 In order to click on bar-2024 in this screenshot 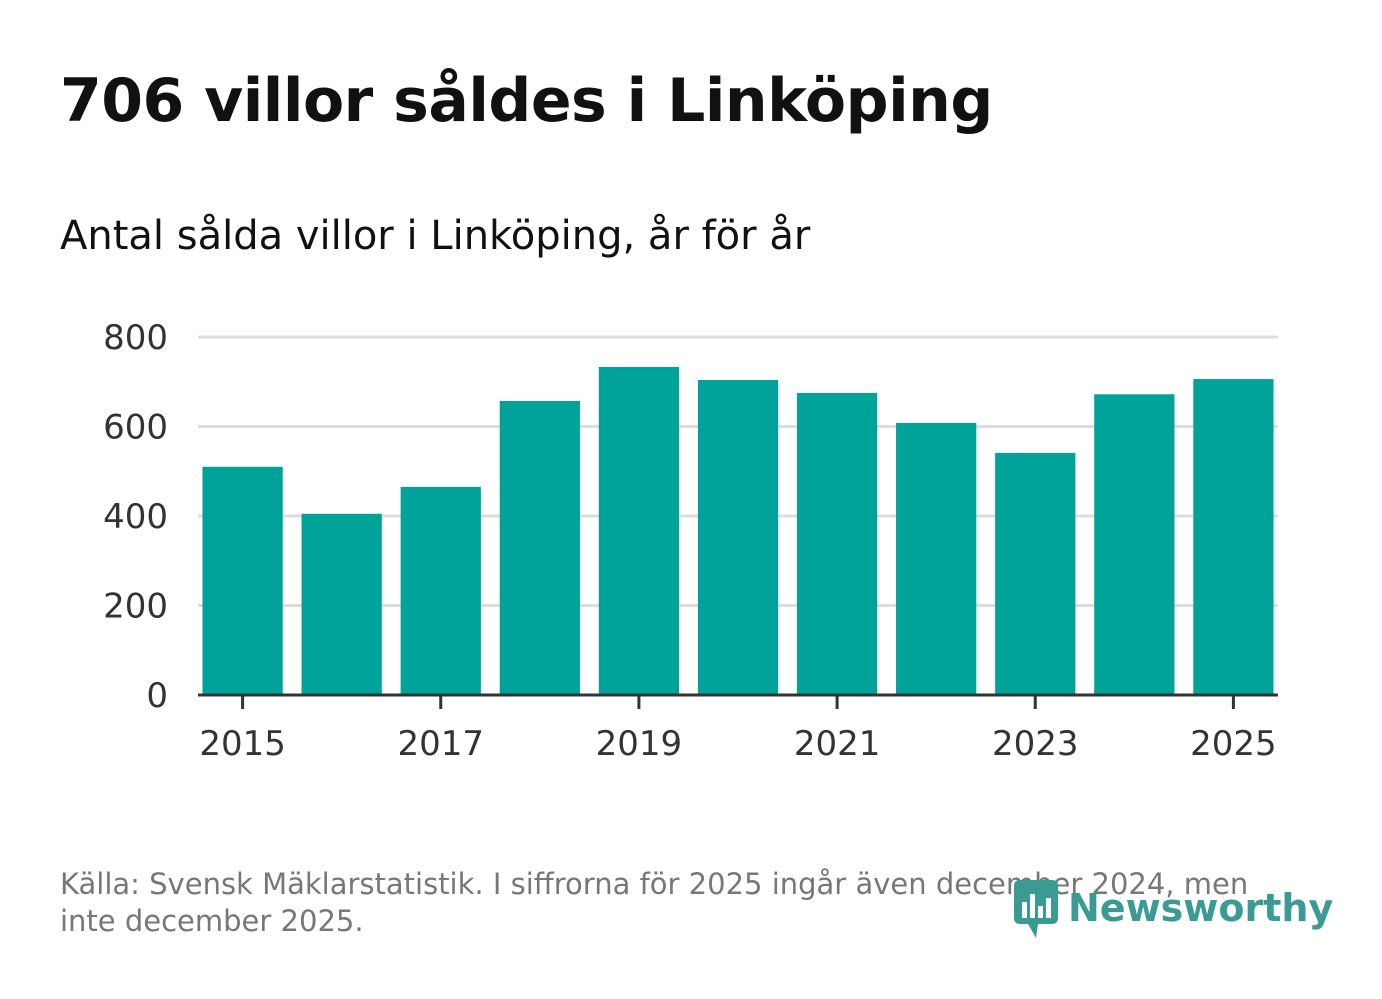, I will do `click(1134, 544)`.